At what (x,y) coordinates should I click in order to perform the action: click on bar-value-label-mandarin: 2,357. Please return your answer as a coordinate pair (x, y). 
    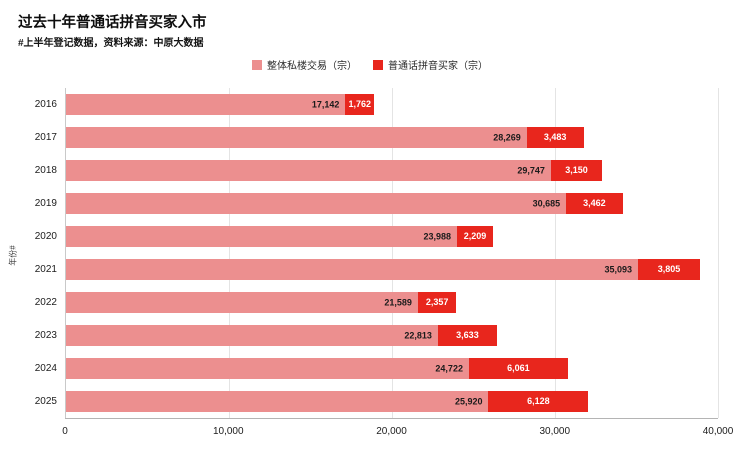
    Looking at the image, I should click on (437, 302).